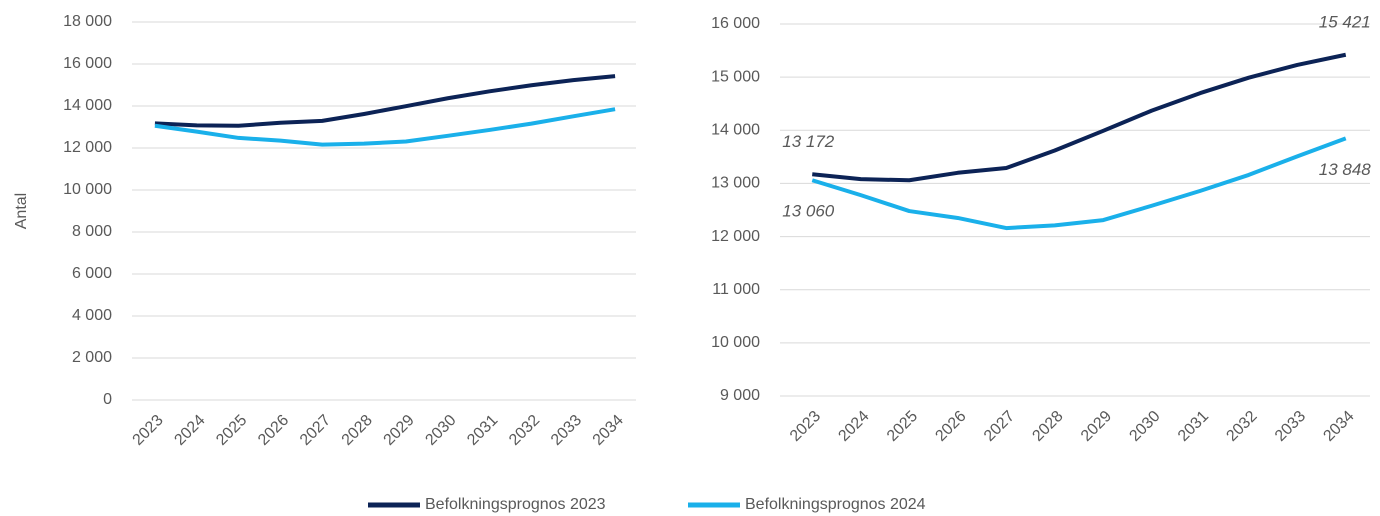 The height and width of the screenshot is (516, 1380). What do you see at coordinates (735, 183) in the screenshot?
I see `y-tick-label: 13 000` at bounding box center [735, 183].